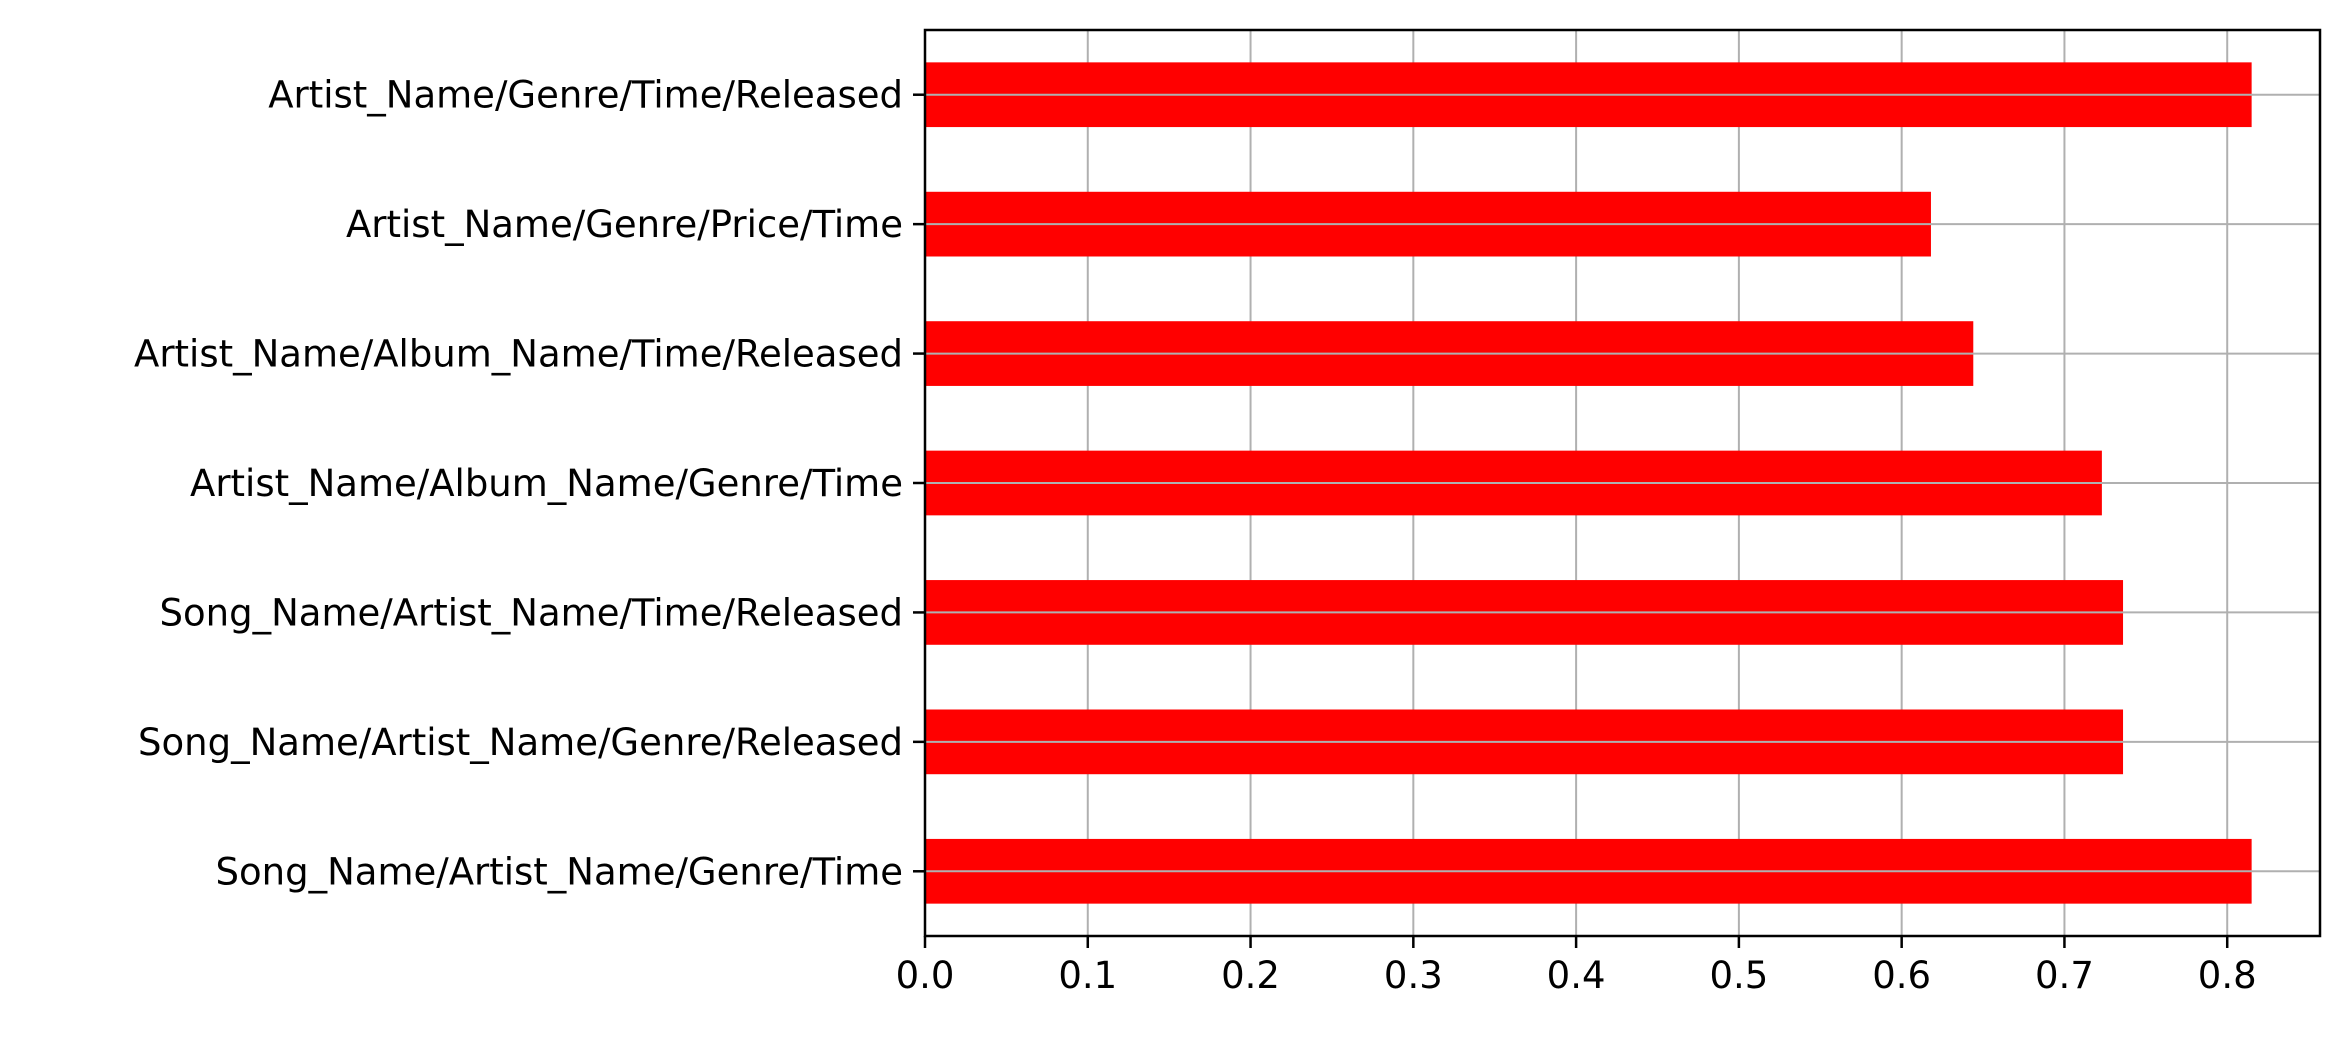 This screenshot has height=1037, width=2349. What do you see at coordinates (546, 483) in the screenshot?
I see `y-category-label: Artist_Name/Album_Name/Genre/Time` at bounding box center [546, 483].